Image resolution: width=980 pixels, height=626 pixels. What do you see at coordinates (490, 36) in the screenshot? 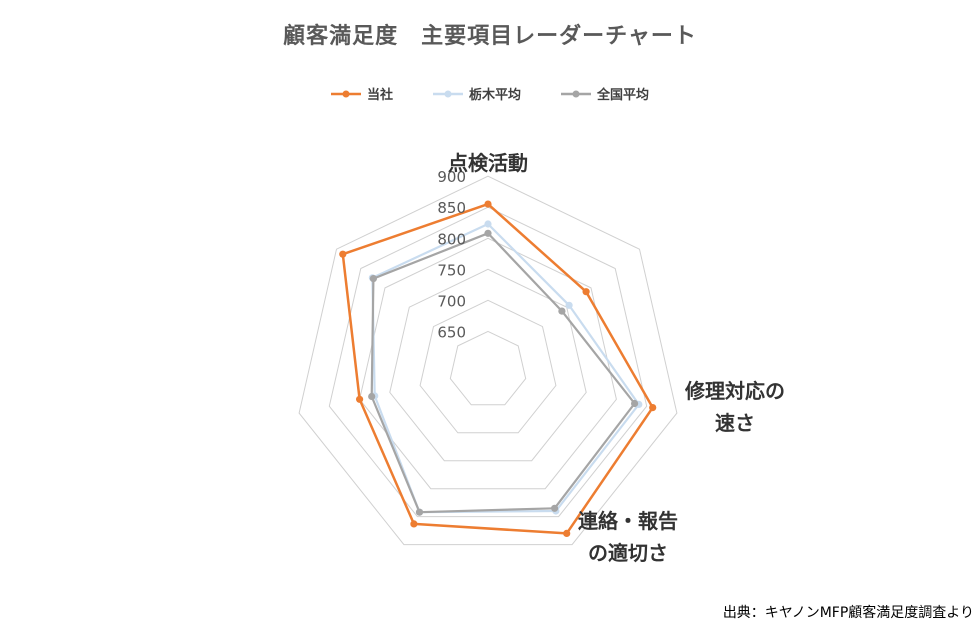
I see `chart-title: 顧客満足度 主要項目レーダーチャート` at bounding box center [490, 36].